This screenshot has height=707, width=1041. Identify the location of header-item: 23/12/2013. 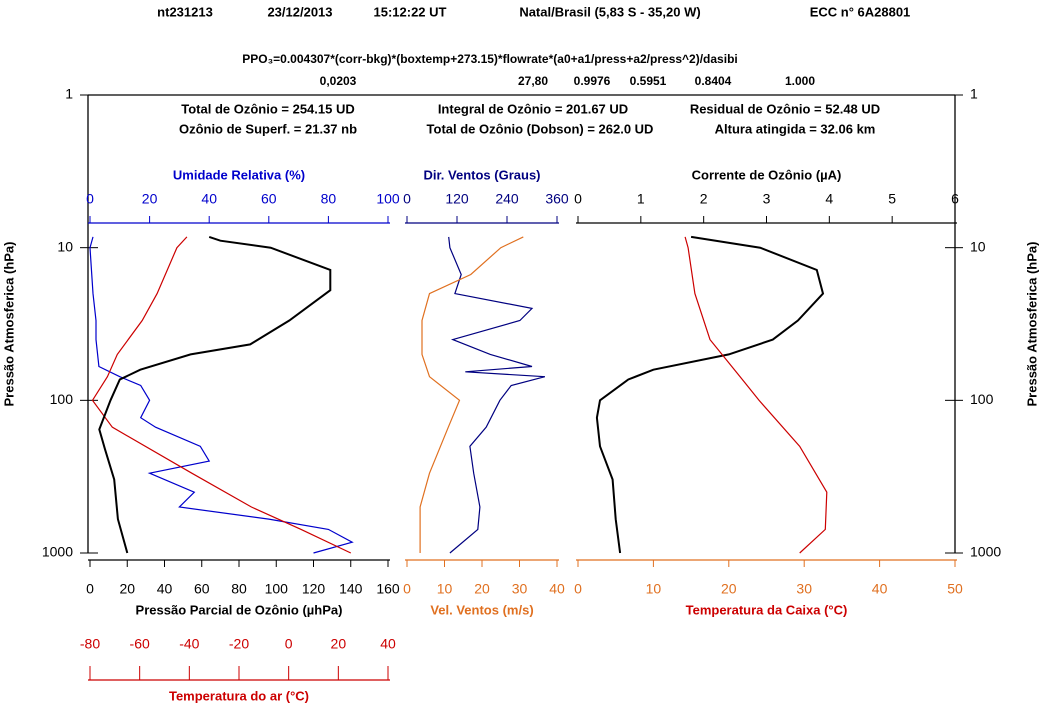
(299, 11).